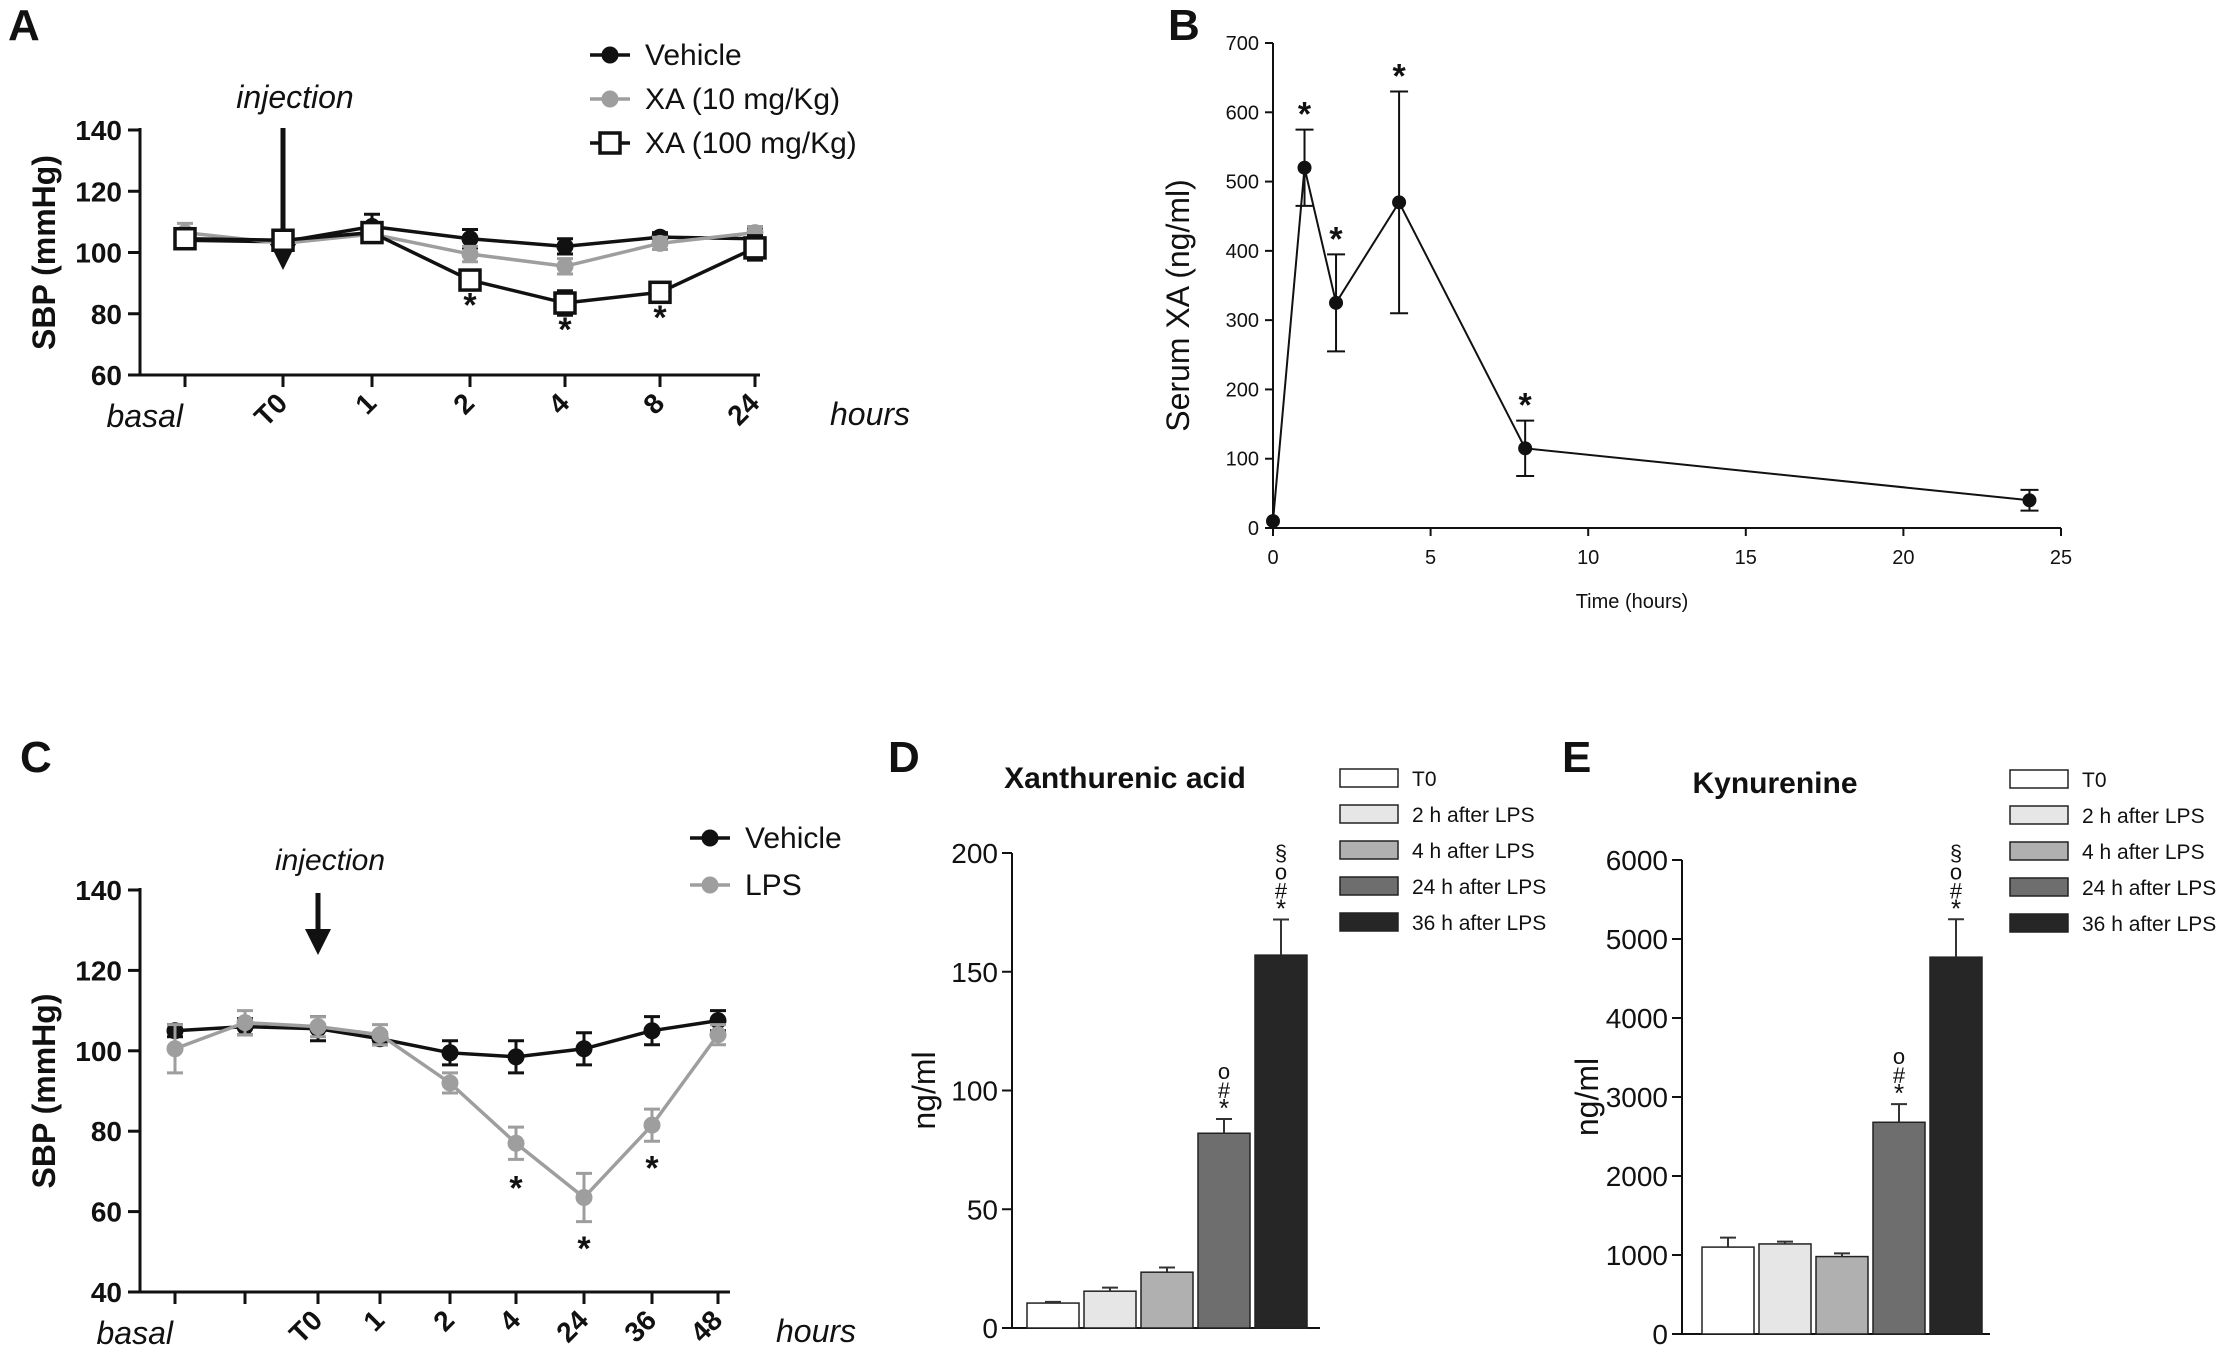 The width and height of the screenshot is (2233, 1366). I want to click on y-tick-label: 140, so click(98, 890).